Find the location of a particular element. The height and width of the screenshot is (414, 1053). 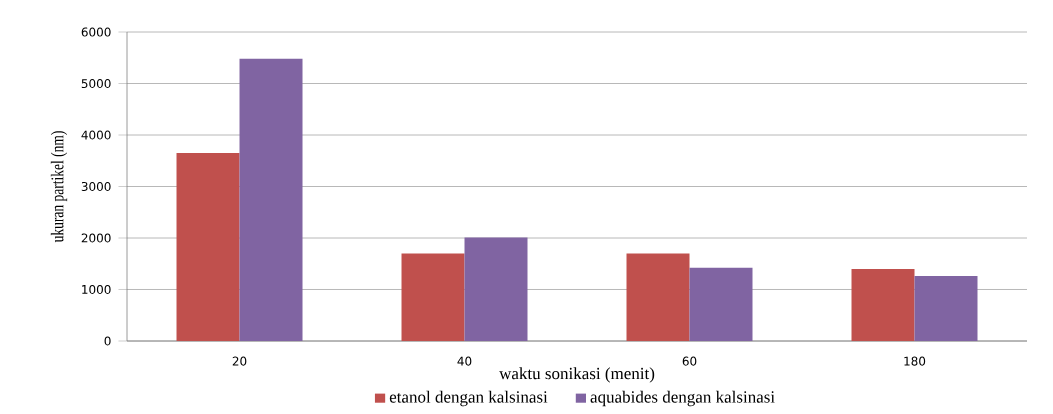

x-axis-title: waktu sonikasi (menit) is located at coordinates (577, 375).